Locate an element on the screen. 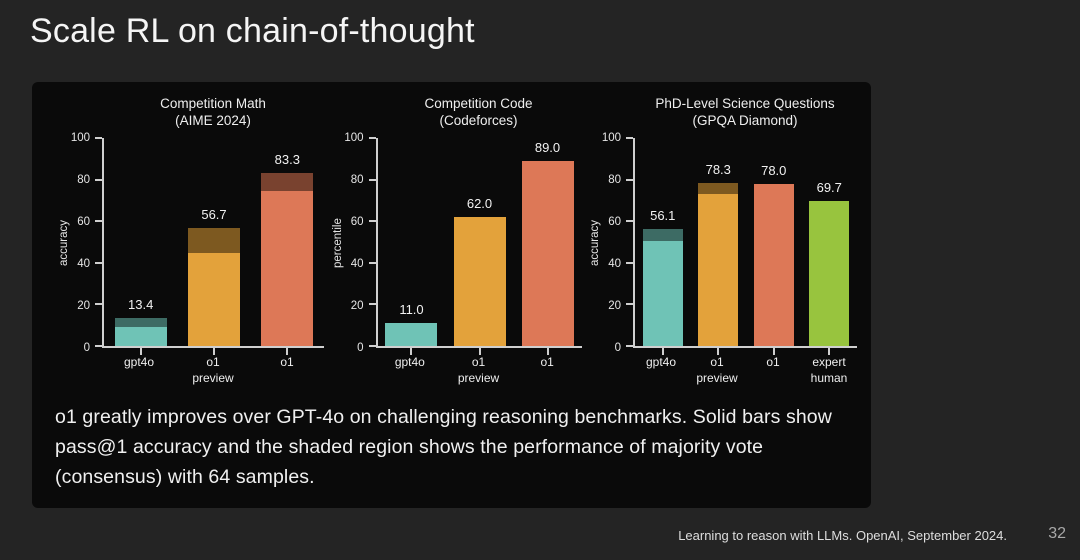  bar-value-label: 11.0 is located at coordinates (411, 310).